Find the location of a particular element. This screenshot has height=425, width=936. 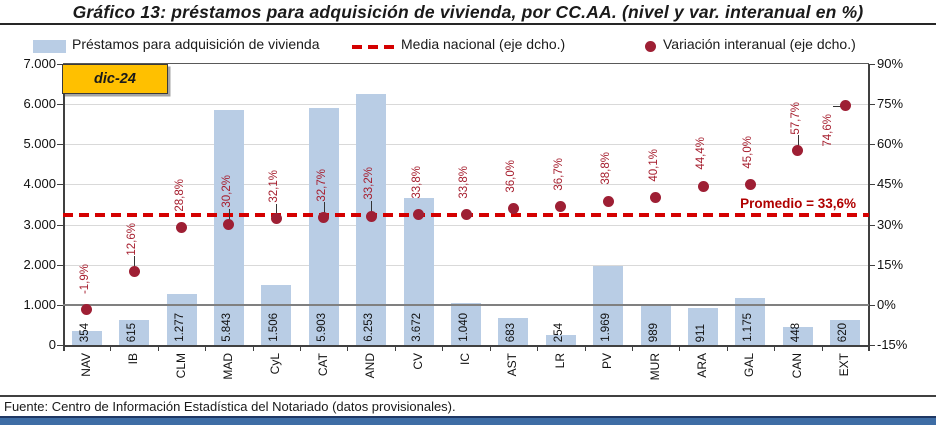

left-axis-tick-label: 5.000 is located at coordinates (39, 144).